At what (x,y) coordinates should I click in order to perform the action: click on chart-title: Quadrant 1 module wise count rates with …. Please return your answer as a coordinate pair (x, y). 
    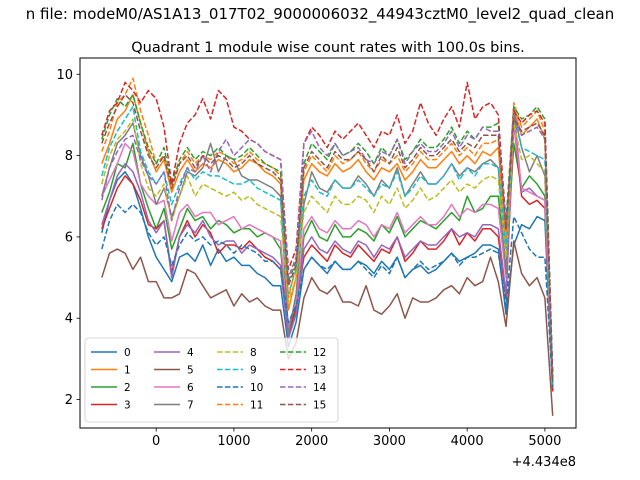
    Looking at the image, I should click on (328, 48).